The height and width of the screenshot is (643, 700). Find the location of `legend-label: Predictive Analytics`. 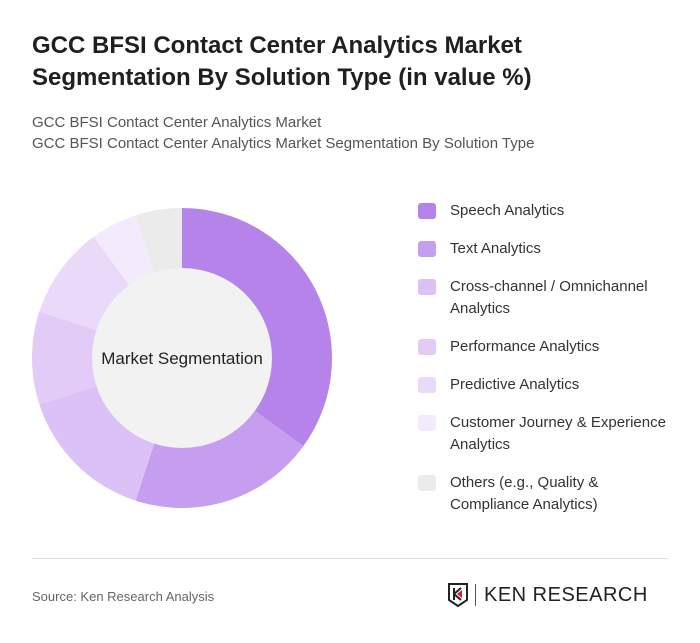

legend-label: Predictive Analytics is located at coordinates (515, 384).